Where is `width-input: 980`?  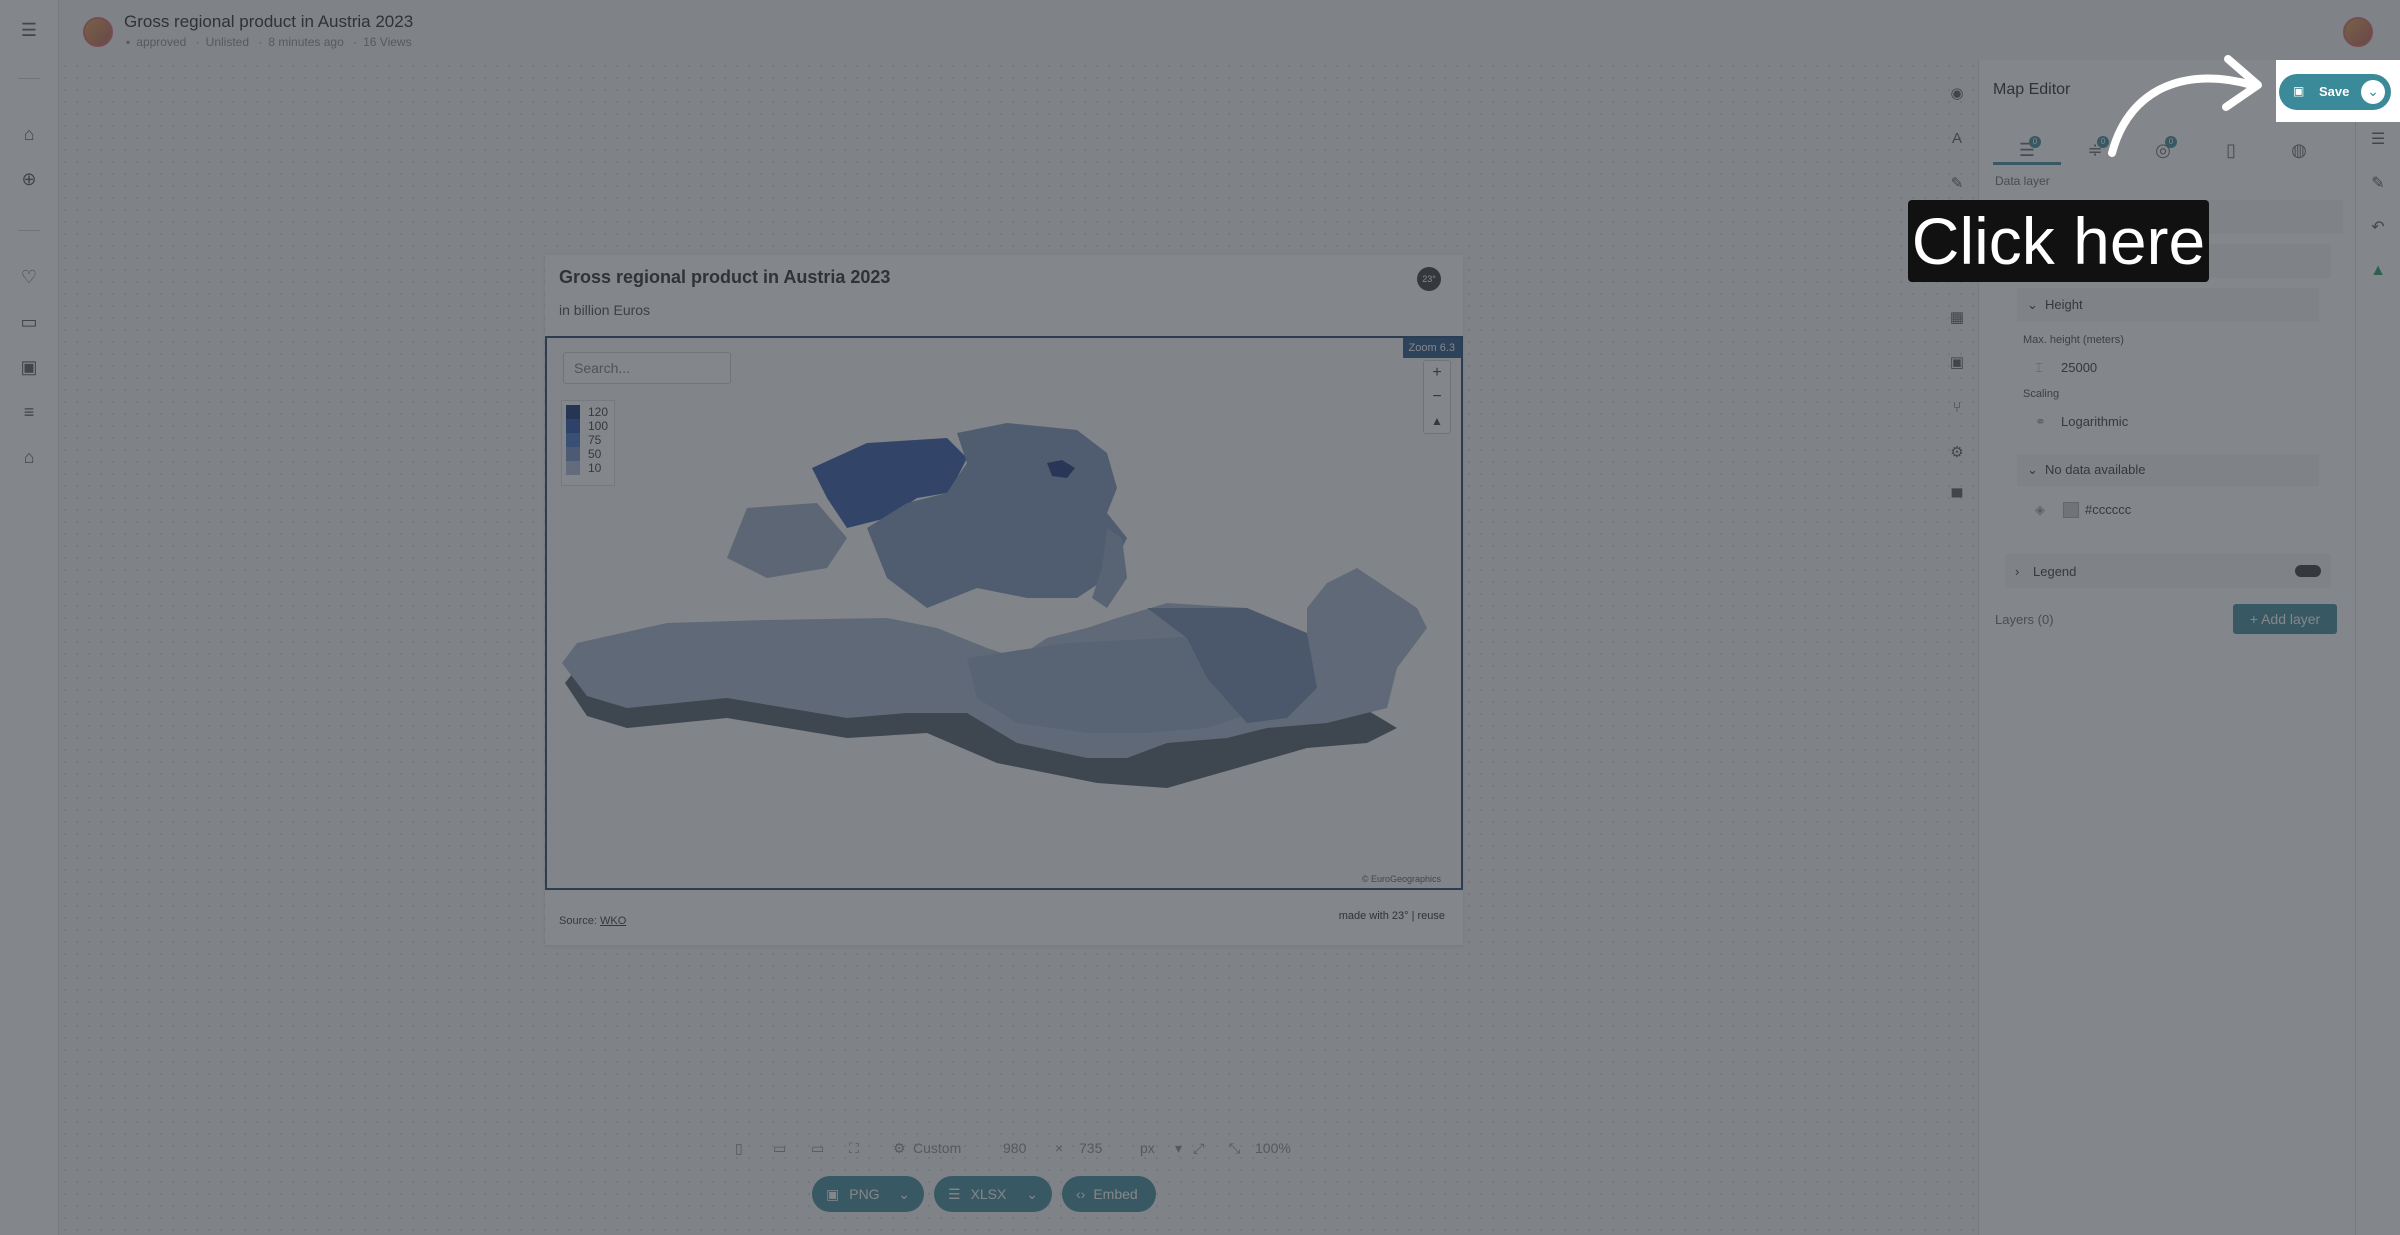 width-input: 980 is located at coordinates (1015, 1148).